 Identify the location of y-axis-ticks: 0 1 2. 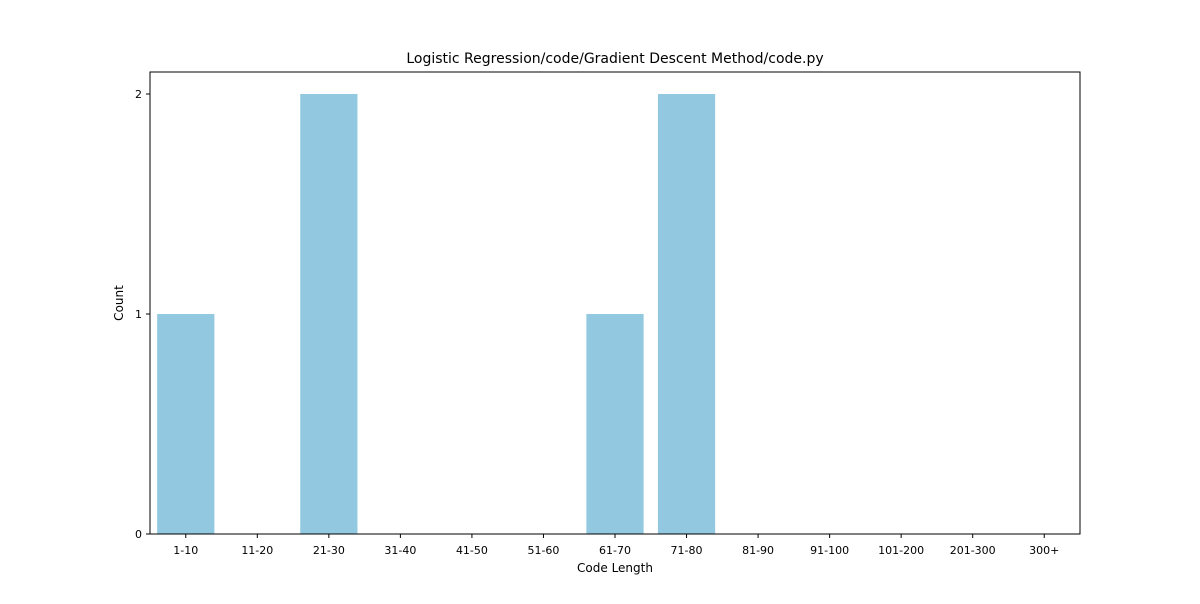
(142, 314).